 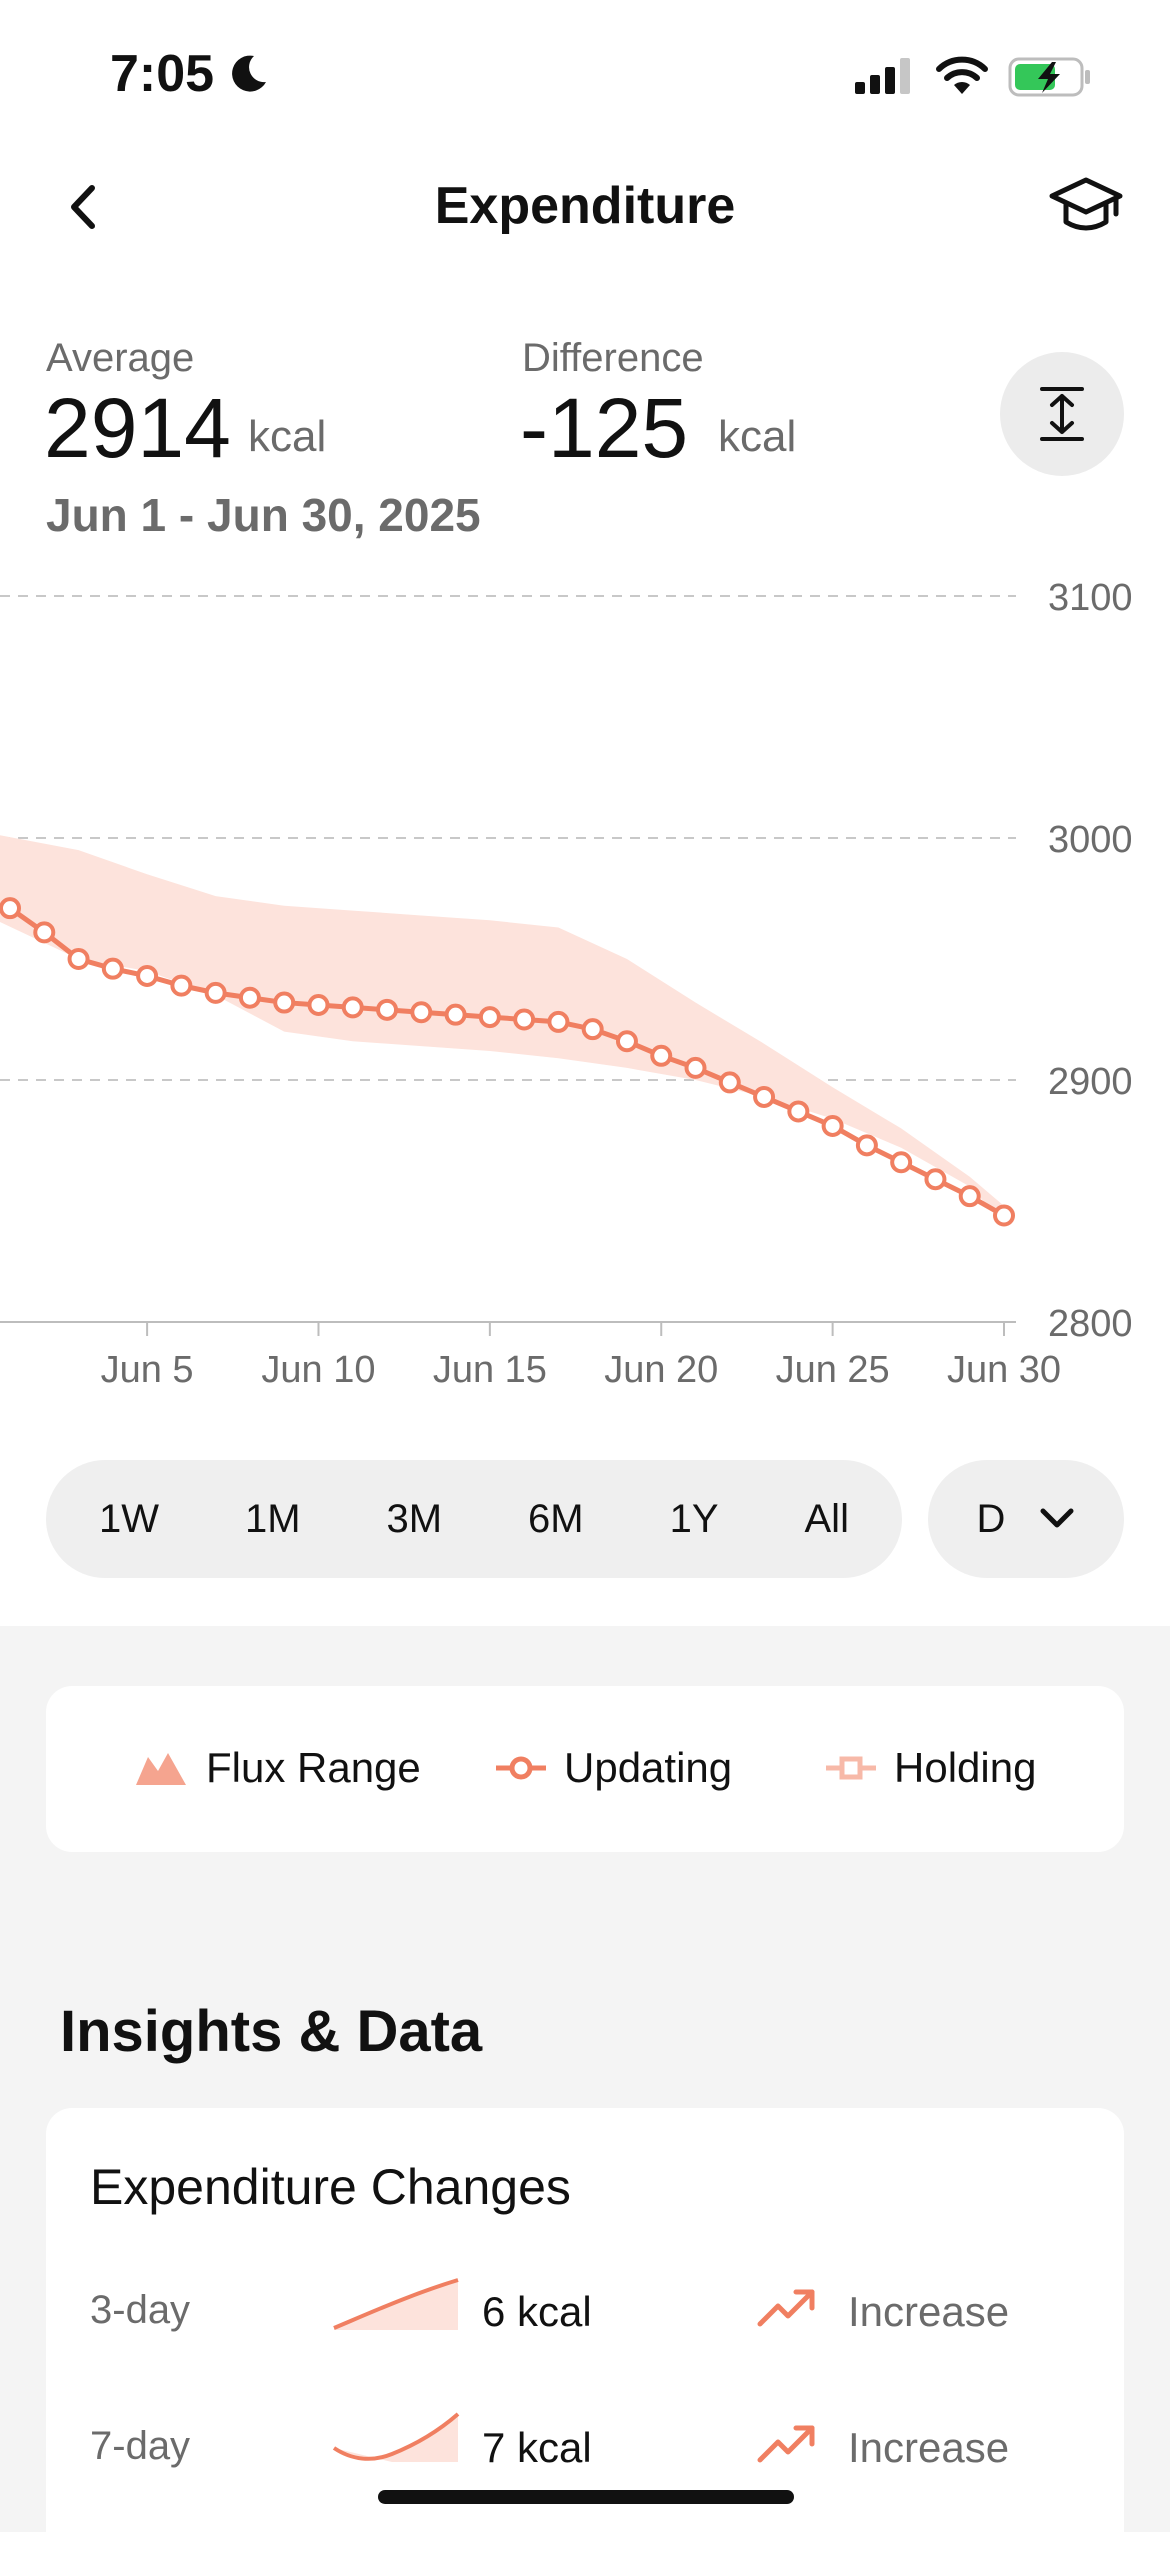 I want to click on expand-chart-button, so click(x=1062, y=414).